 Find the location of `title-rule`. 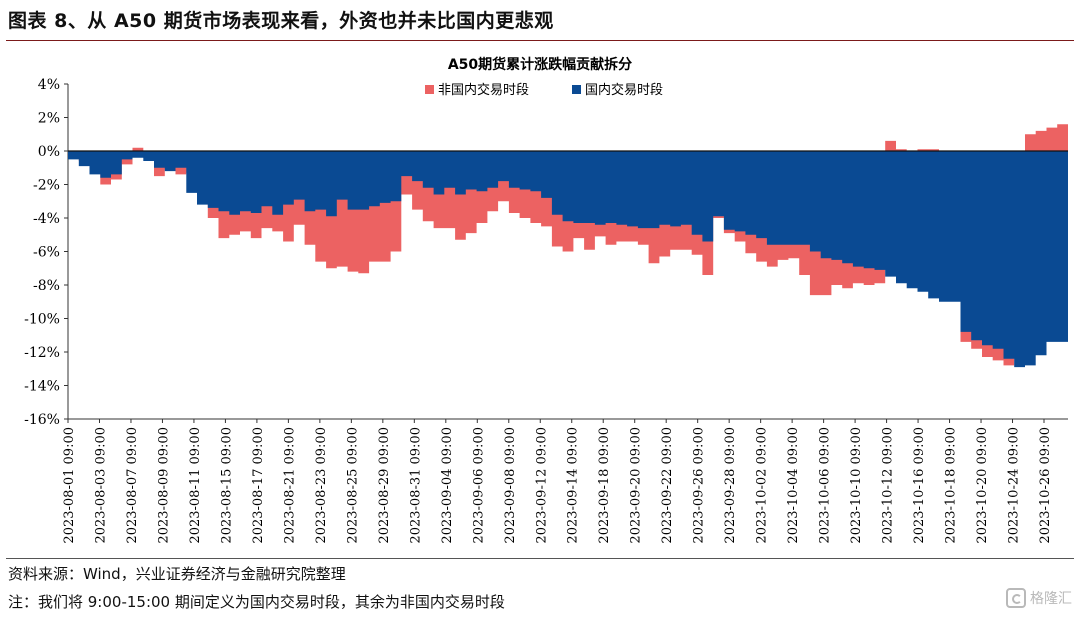

title-rule is located at coordinates (540, 40).